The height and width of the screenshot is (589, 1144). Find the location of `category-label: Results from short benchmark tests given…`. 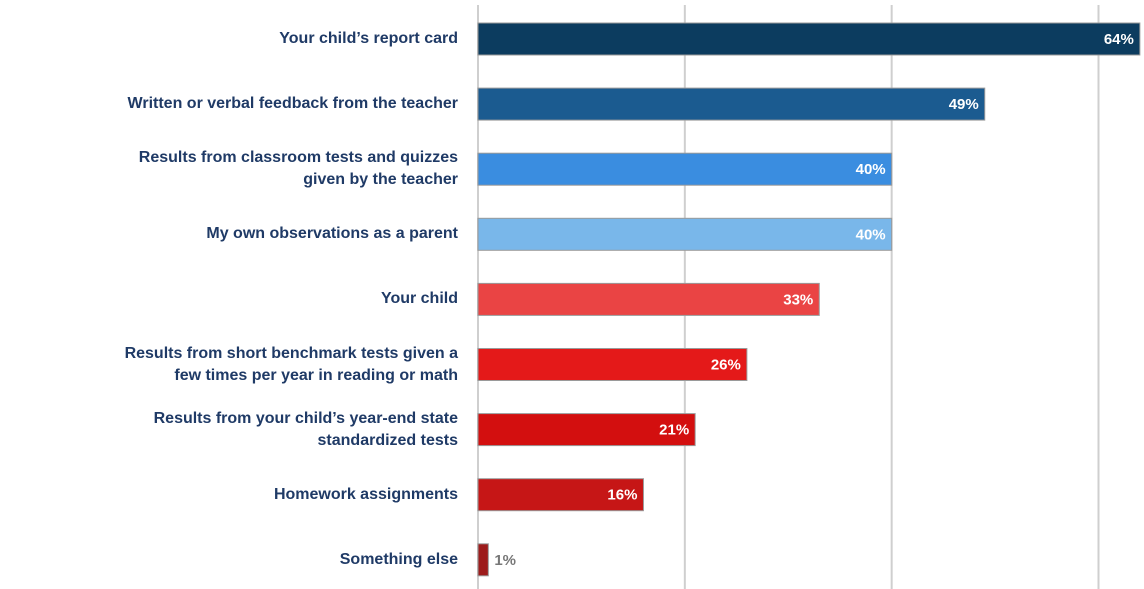

category-label: Results from short benchmark tests given… is located at coordinates (291, 364).